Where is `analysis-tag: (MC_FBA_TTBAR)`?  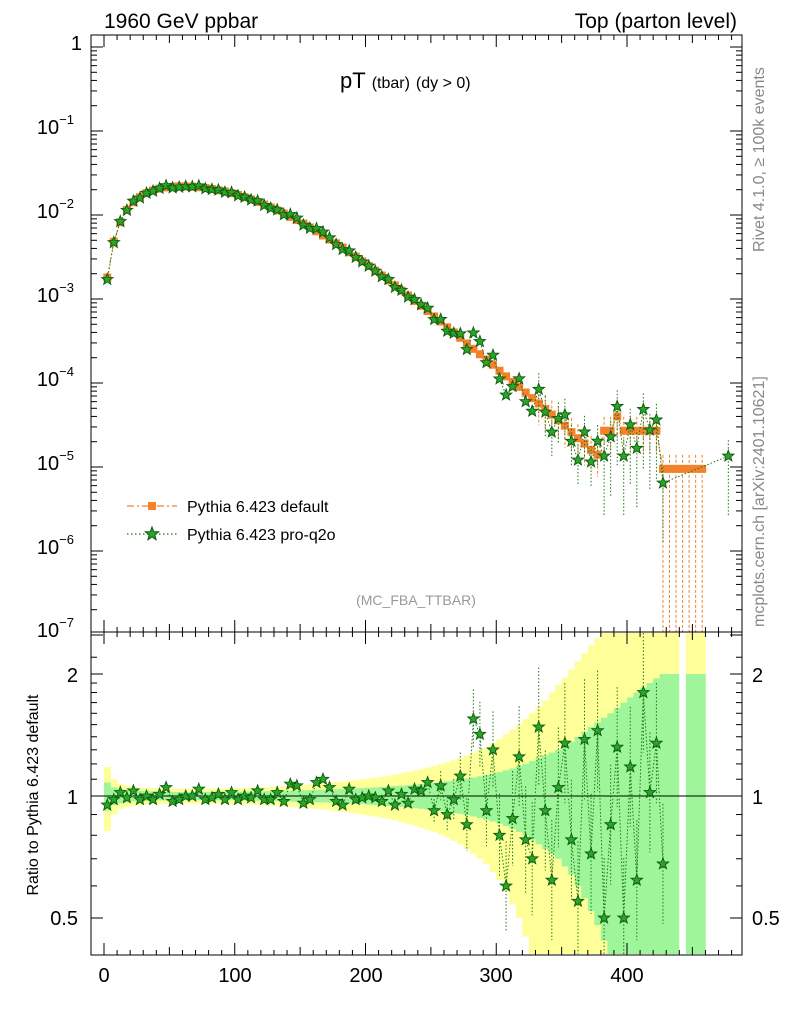 analysis-tag: (MC_FBA_TTBAR) is located at coordinates (416, 600).